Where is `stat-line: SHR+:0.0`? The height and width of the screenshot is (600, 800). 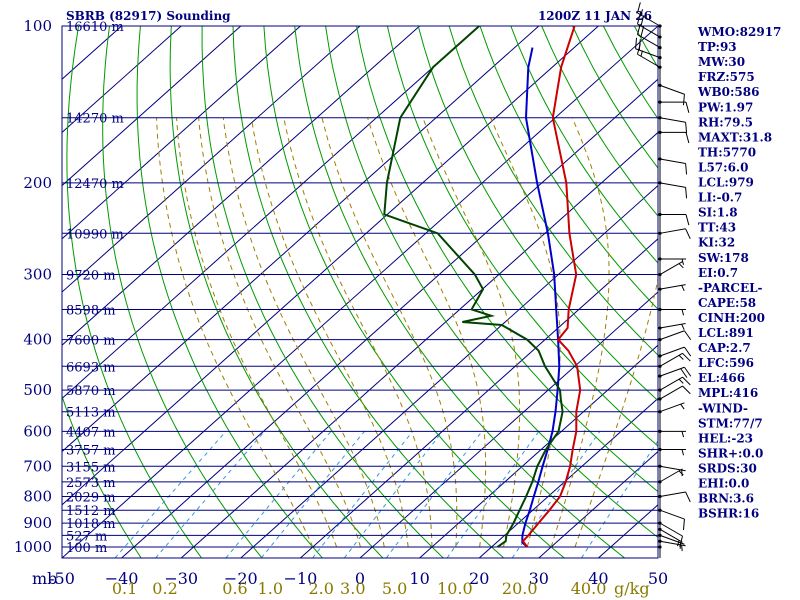
stat-line: SHR+:0.0 is located at coordinates (730, 453).